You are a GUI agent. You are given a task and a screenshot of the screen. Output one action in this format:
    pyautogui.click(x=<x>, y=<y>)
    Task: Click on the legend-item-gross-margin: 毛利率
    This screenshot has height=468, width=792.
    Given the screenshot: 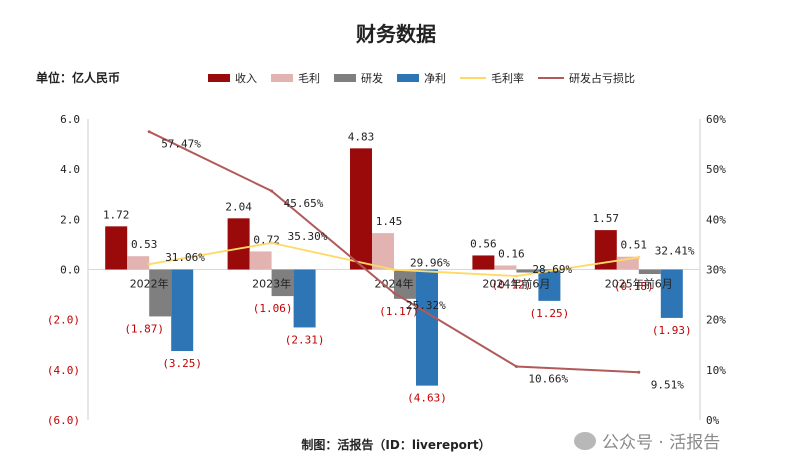 What is the action you would take?
    pyautogui.click(x=492, y=78)
    